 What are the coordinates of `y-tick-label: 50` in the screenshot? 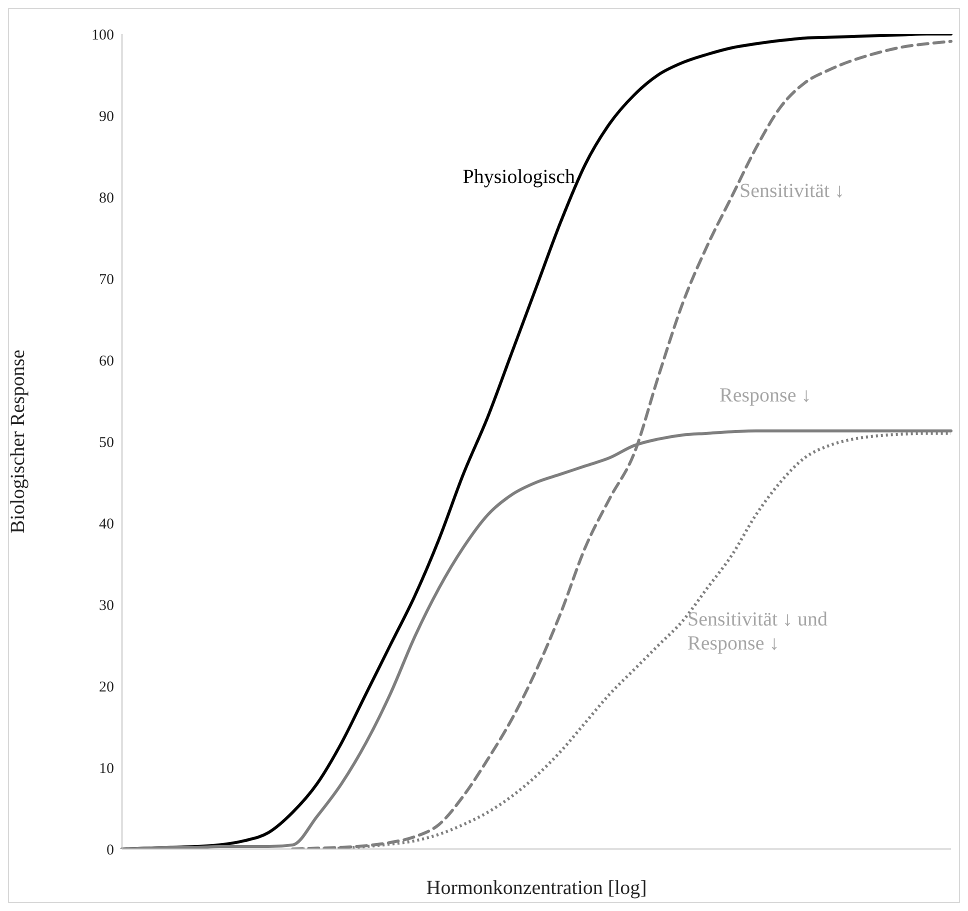 It's located at (106, 442).